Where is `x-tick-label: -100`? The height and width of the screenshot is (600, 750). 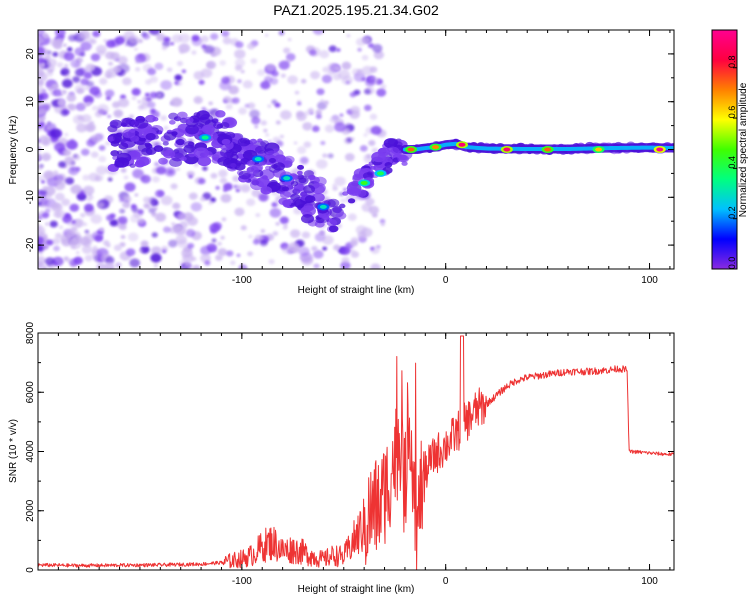 x-tick-label: -100 is located at coordinates (242, 581).